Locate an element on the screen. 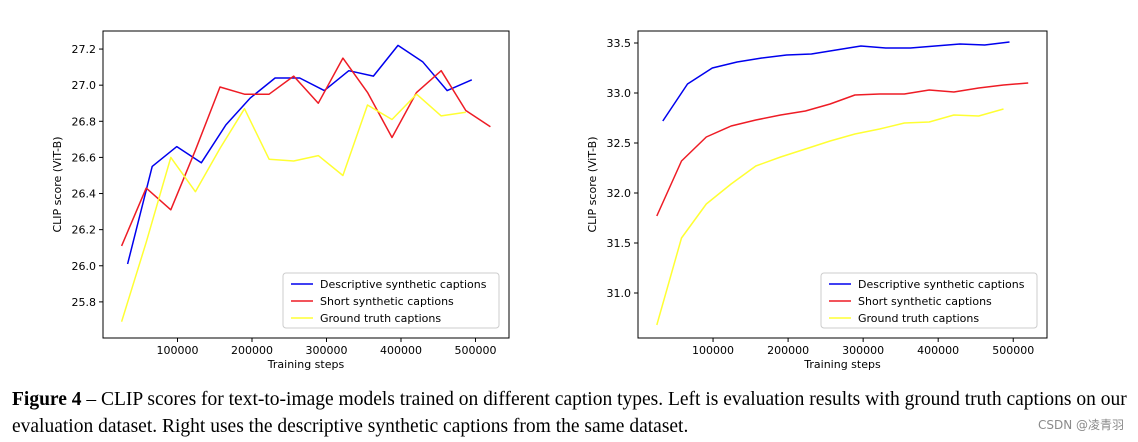 The image size is (1138, 442). left-x-tick-label: 100000 is located at coordinates (177, 350).